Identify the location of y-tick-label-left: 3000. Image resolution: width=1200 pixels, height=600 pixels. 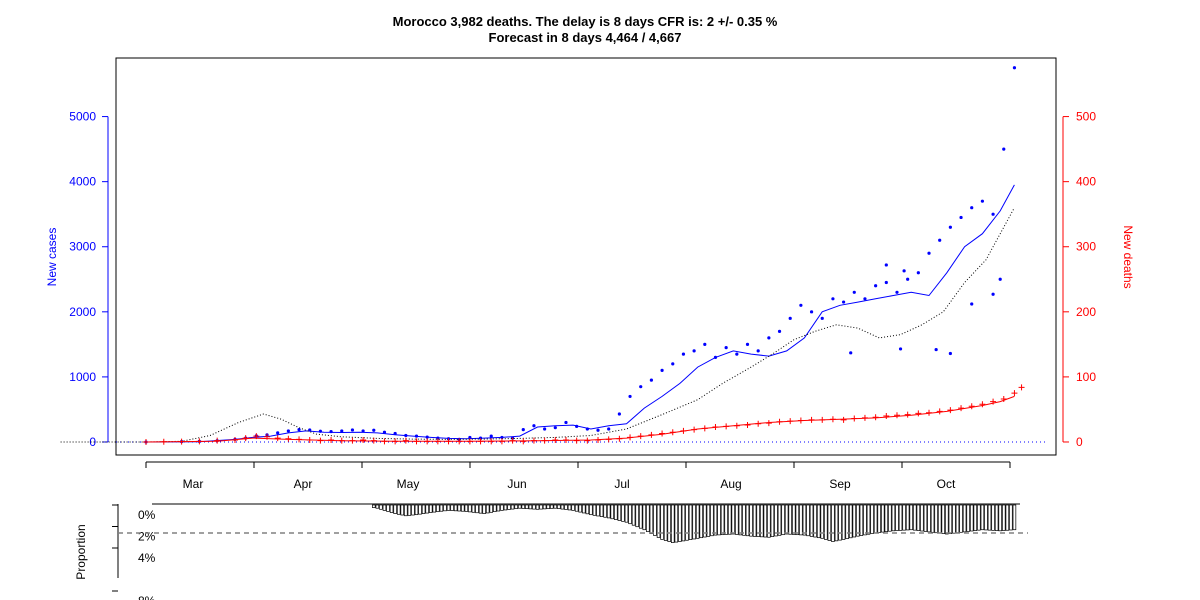
(82, 247).